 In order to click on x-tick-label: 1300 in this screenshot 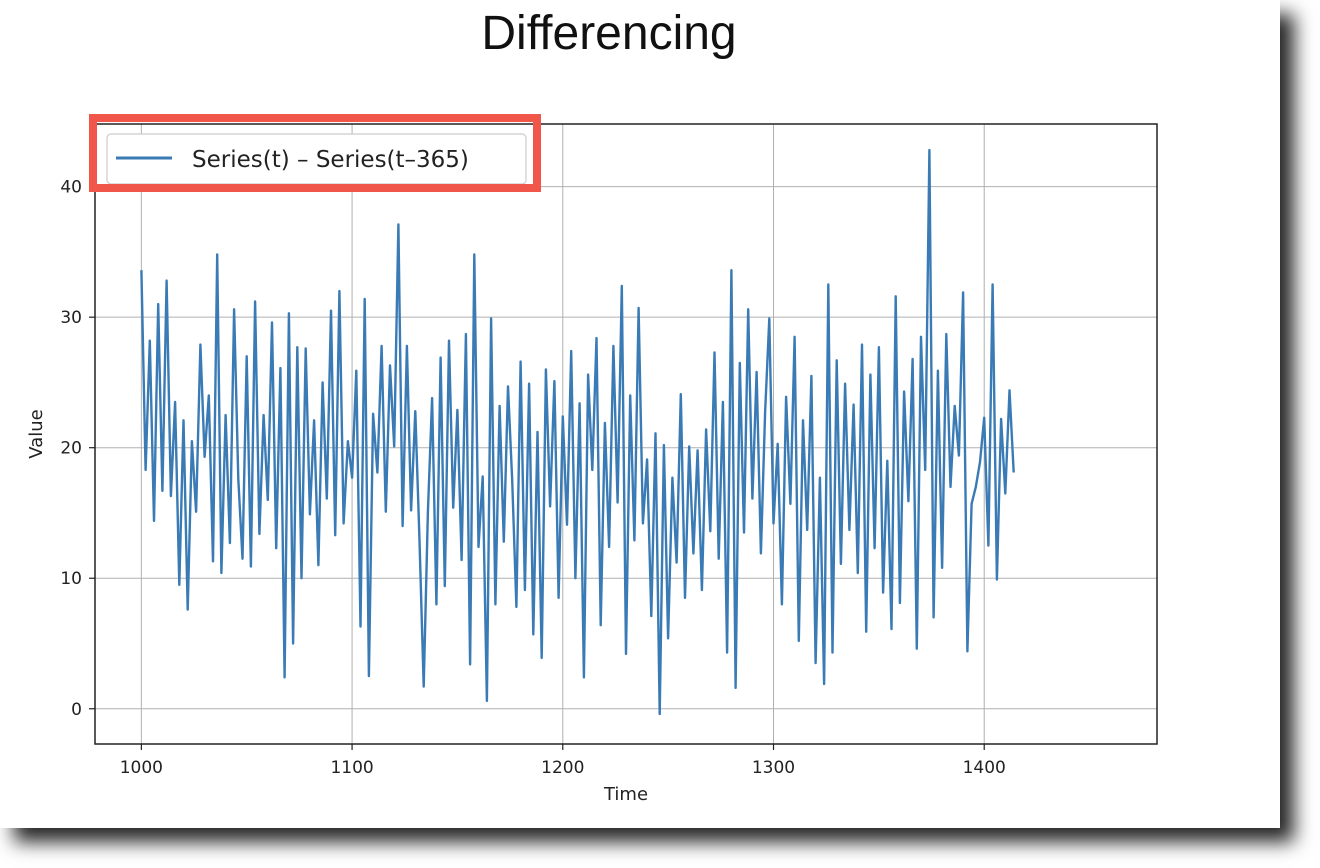, I will do `click(773, 768)`.